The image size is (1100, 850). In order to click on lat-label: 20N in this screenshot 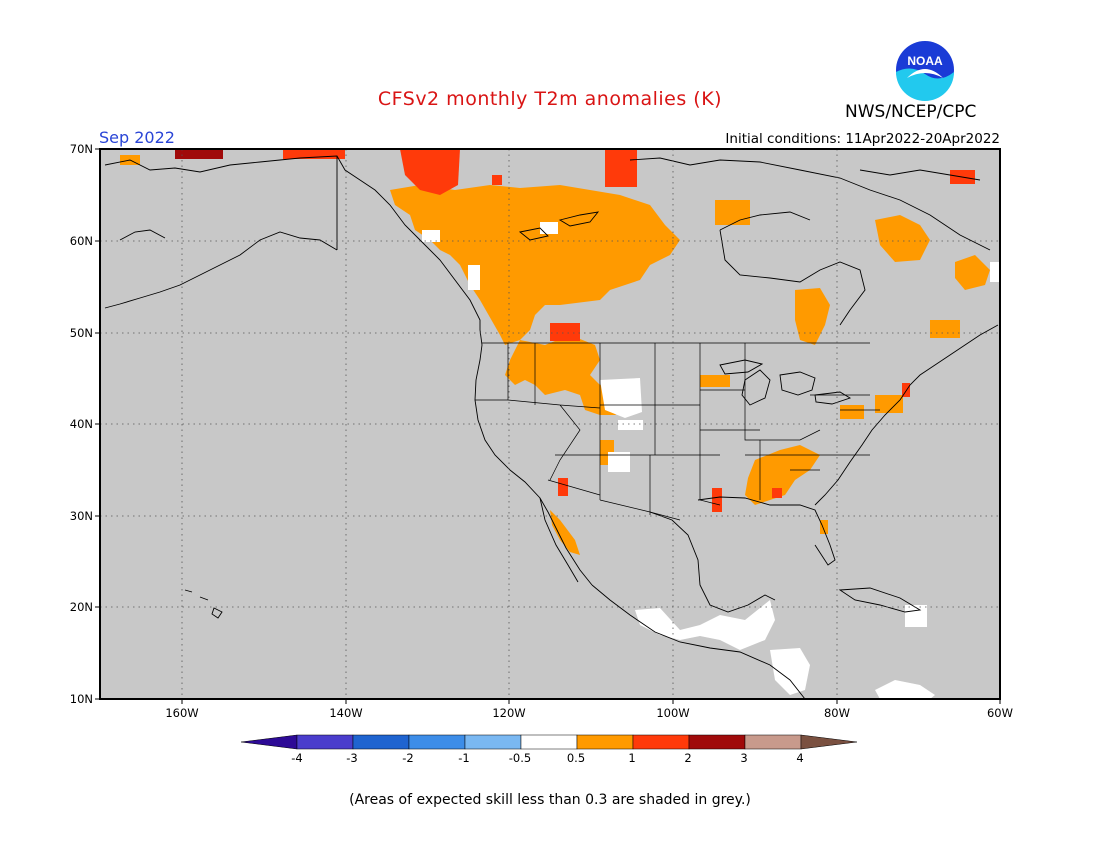, I will do `click(81, 607)`.